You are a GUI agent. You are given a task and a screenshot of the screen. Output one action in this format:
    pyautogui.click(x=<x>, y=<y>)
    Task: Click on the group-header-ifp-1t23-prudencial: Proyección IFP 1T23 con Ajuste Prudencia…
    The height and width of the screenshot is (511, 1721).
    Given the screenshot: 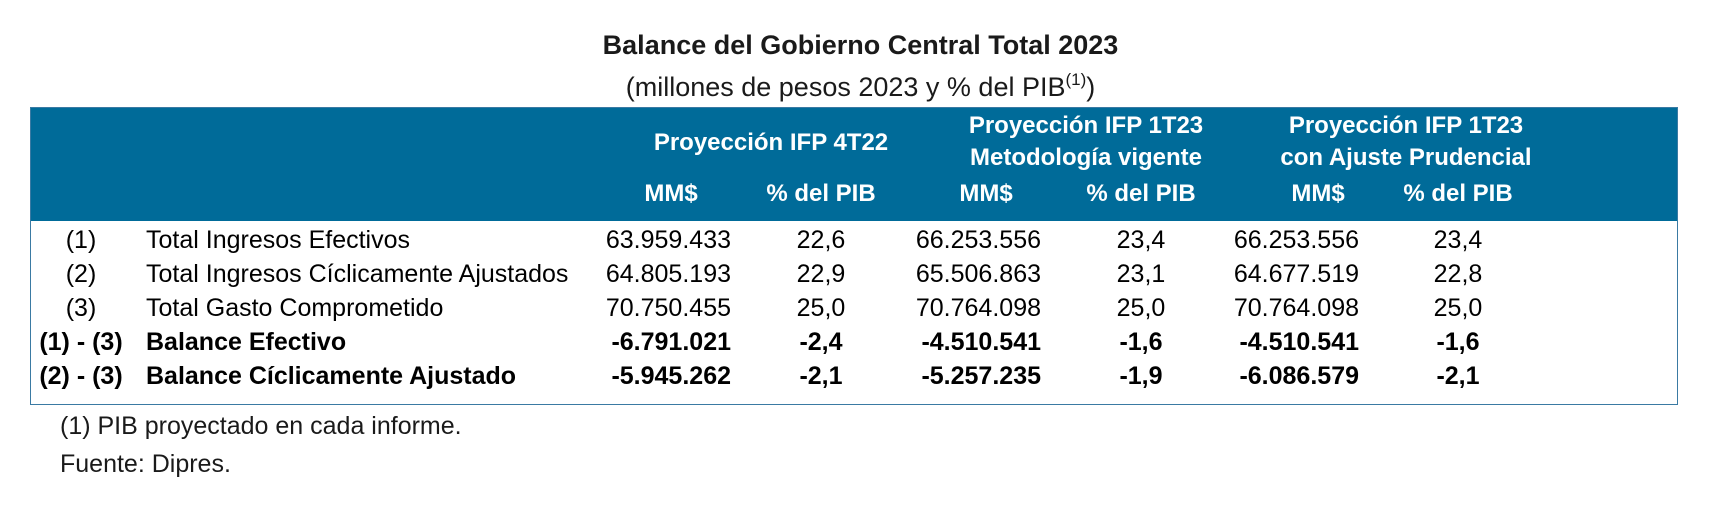 What is the action you would take?
    pyautogui.click(x=1406, y=142)
    